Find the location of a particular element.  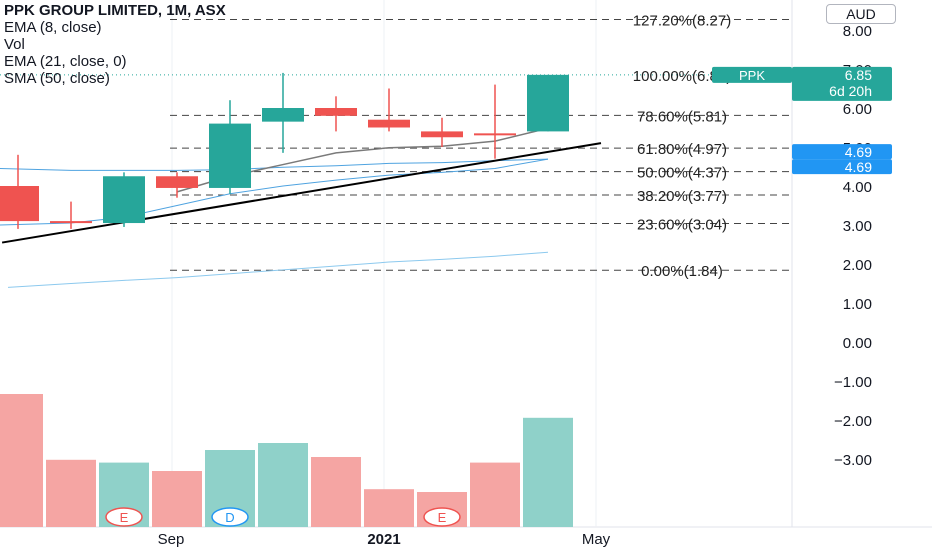

price-tick-label: 3.00 is located at coordinates (857, 226).